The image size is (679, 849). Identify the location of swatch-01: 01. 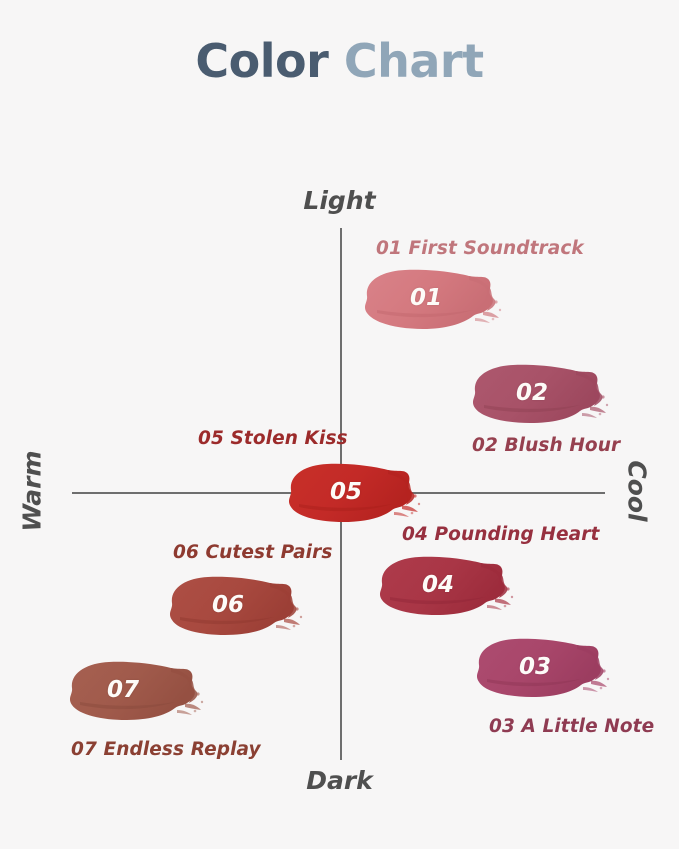
(432, 302).